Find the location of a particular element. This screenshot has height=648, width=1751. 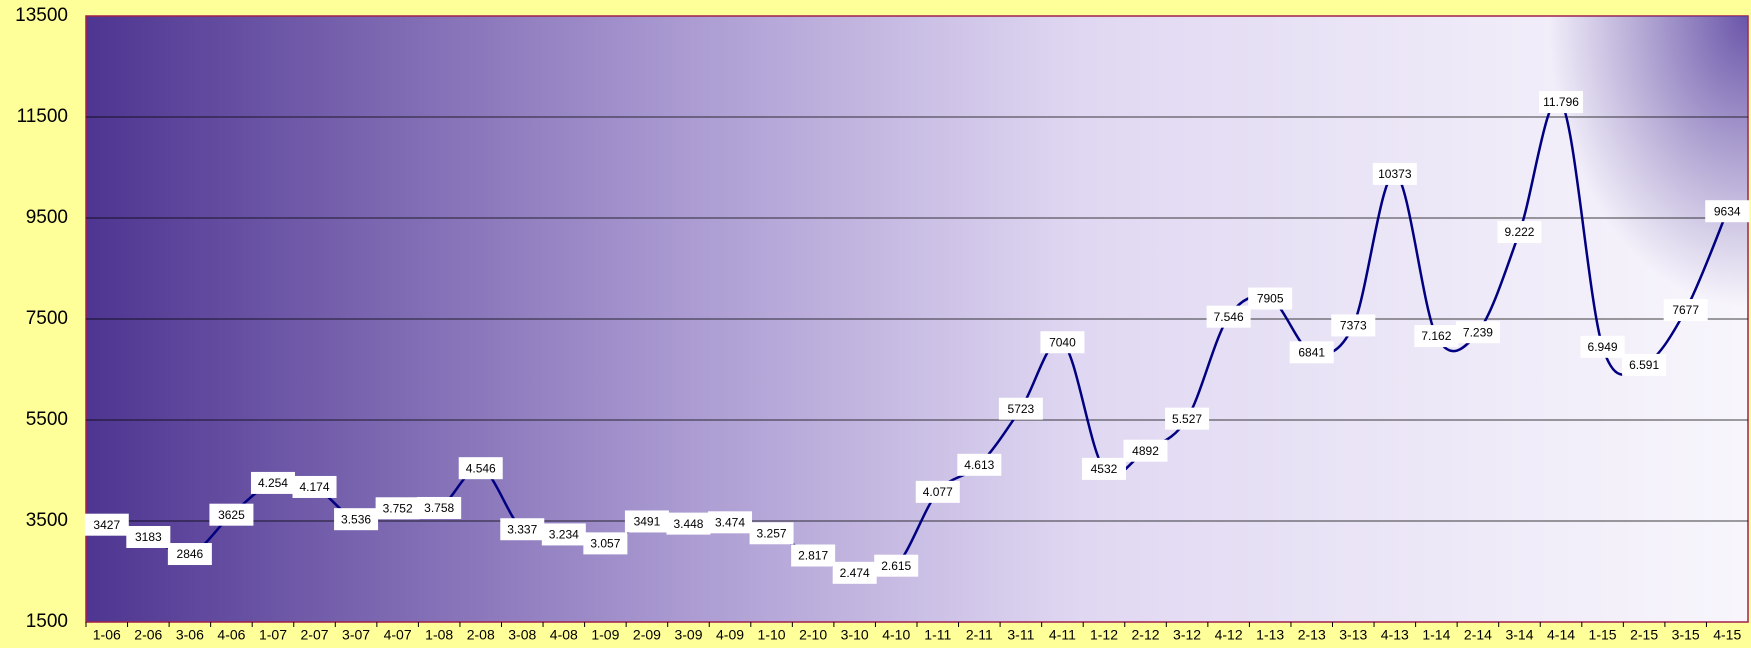

data-label: 7040 is located at coordinates (1062, 342).